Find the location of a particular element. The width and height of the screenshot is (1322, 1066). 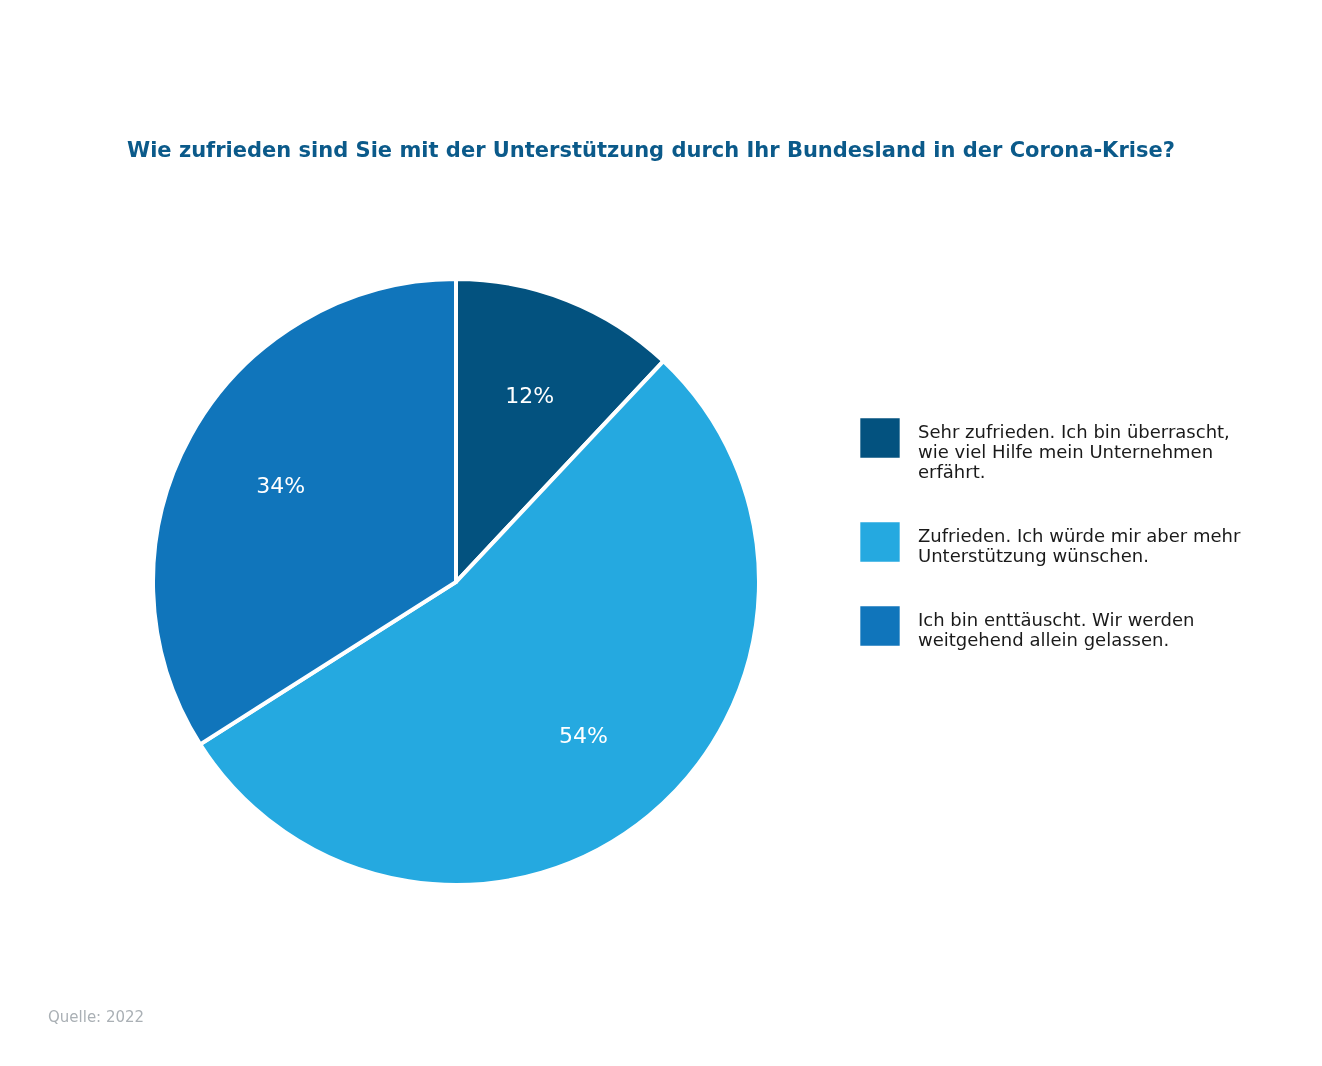

data-label: 54% is located at coordinates (583, 736).